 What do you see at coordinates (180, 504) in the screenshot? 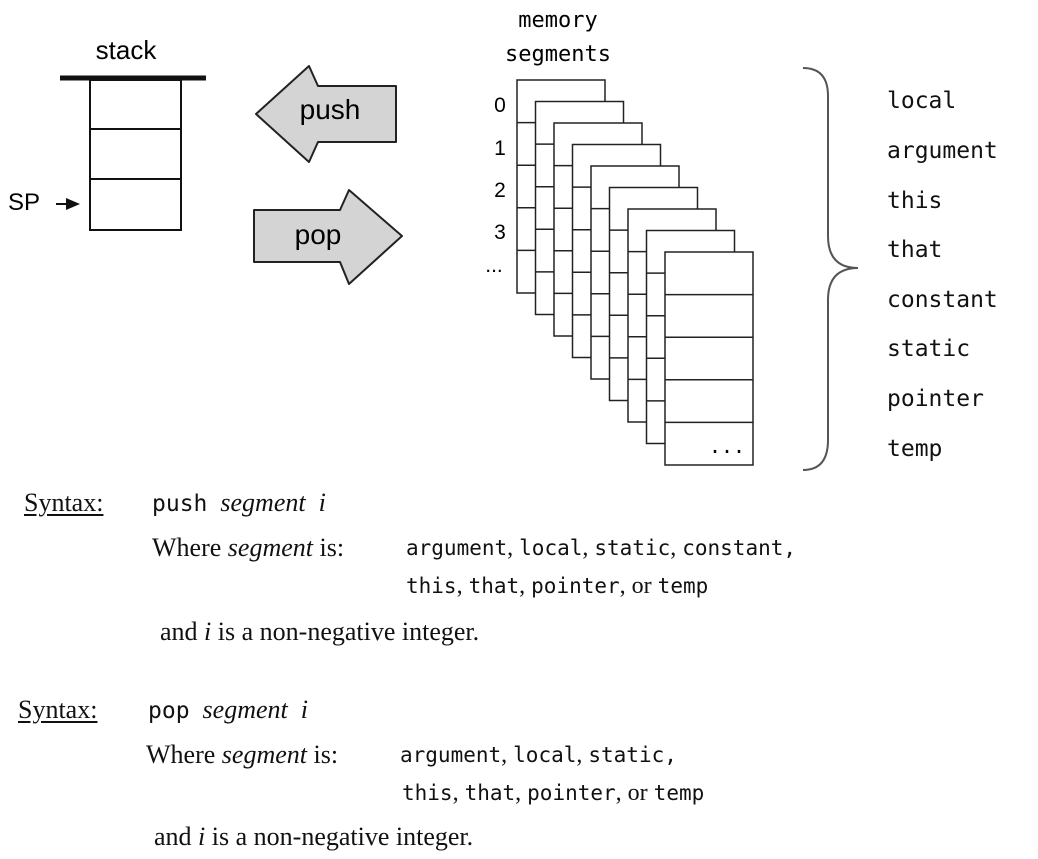
I see `push-keyword: push` at bounding box center [180, 504].